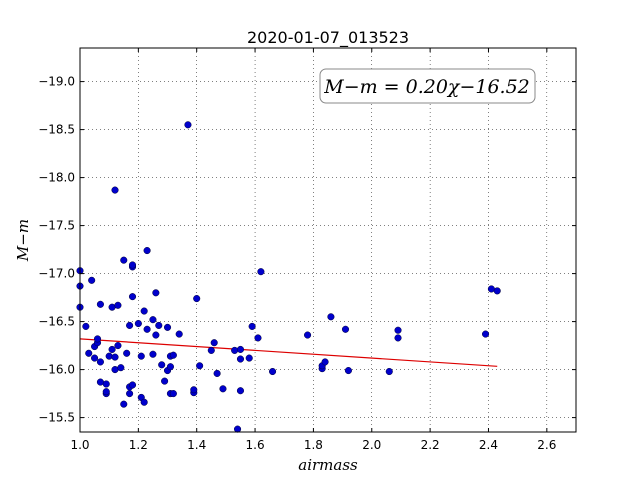  Describe the element at coordinates (56, 322) in the screenshot. I see `y-tick-label: −16.5` at that location.